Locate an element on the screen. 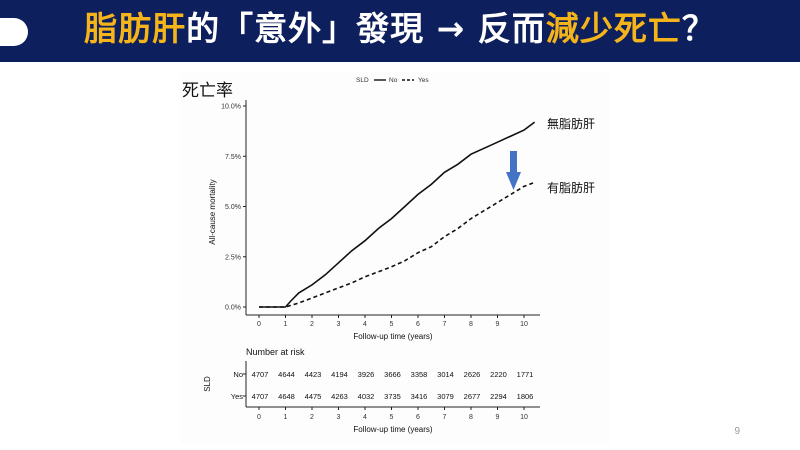 This screenshot has height=450, width=800. risk-table-title: Number at risk is located at coordinates (275, 352).